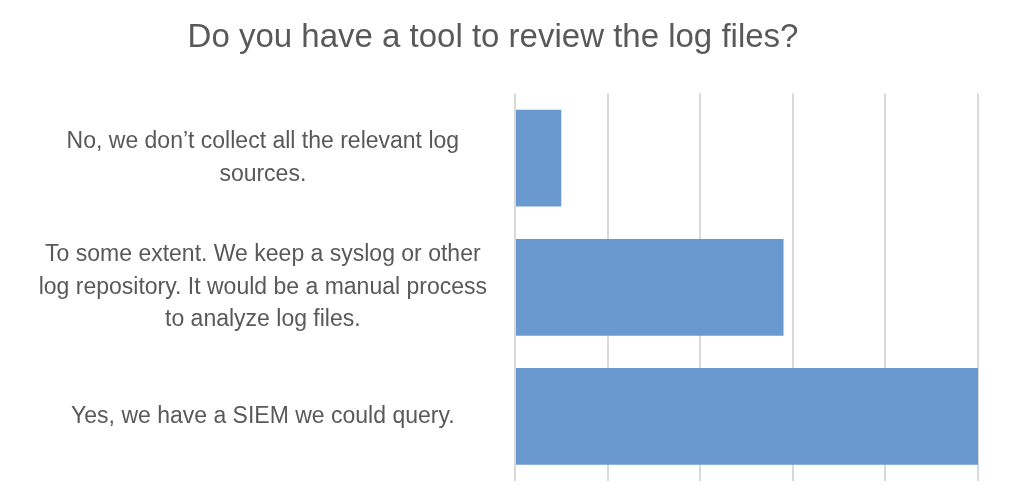  What do you see at coordinates (263, 156) in the screenshot?
I see `y-tick-label: No, we don’t collect all the relevant log sources.` at bounding box center [263, 156].